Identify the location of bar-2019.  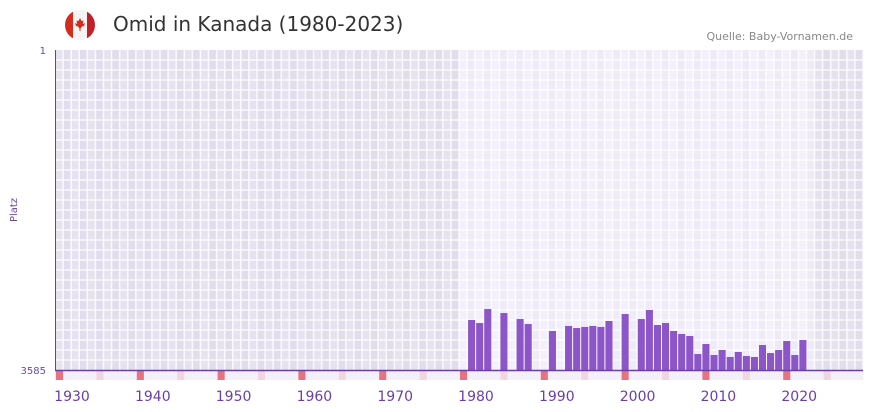
(779, 360).